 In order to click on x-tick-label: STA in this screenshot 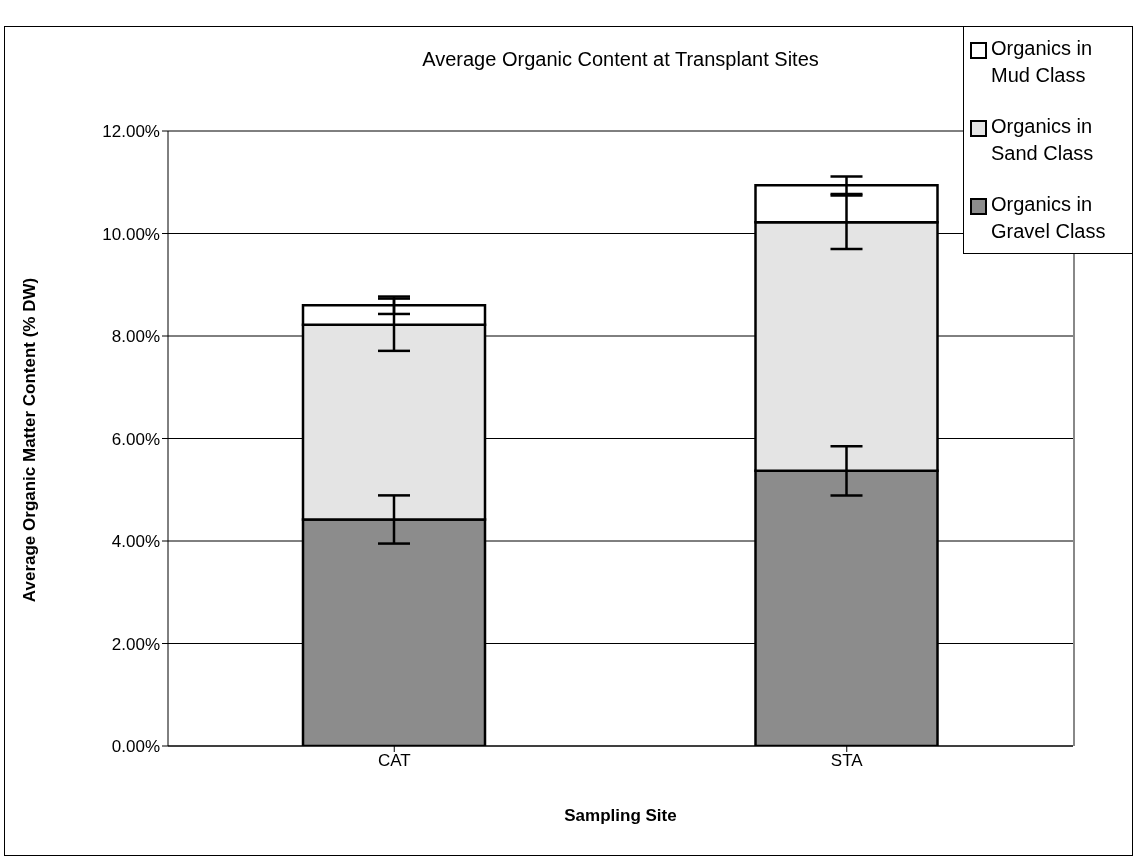, I will do `click(847, 761)`.